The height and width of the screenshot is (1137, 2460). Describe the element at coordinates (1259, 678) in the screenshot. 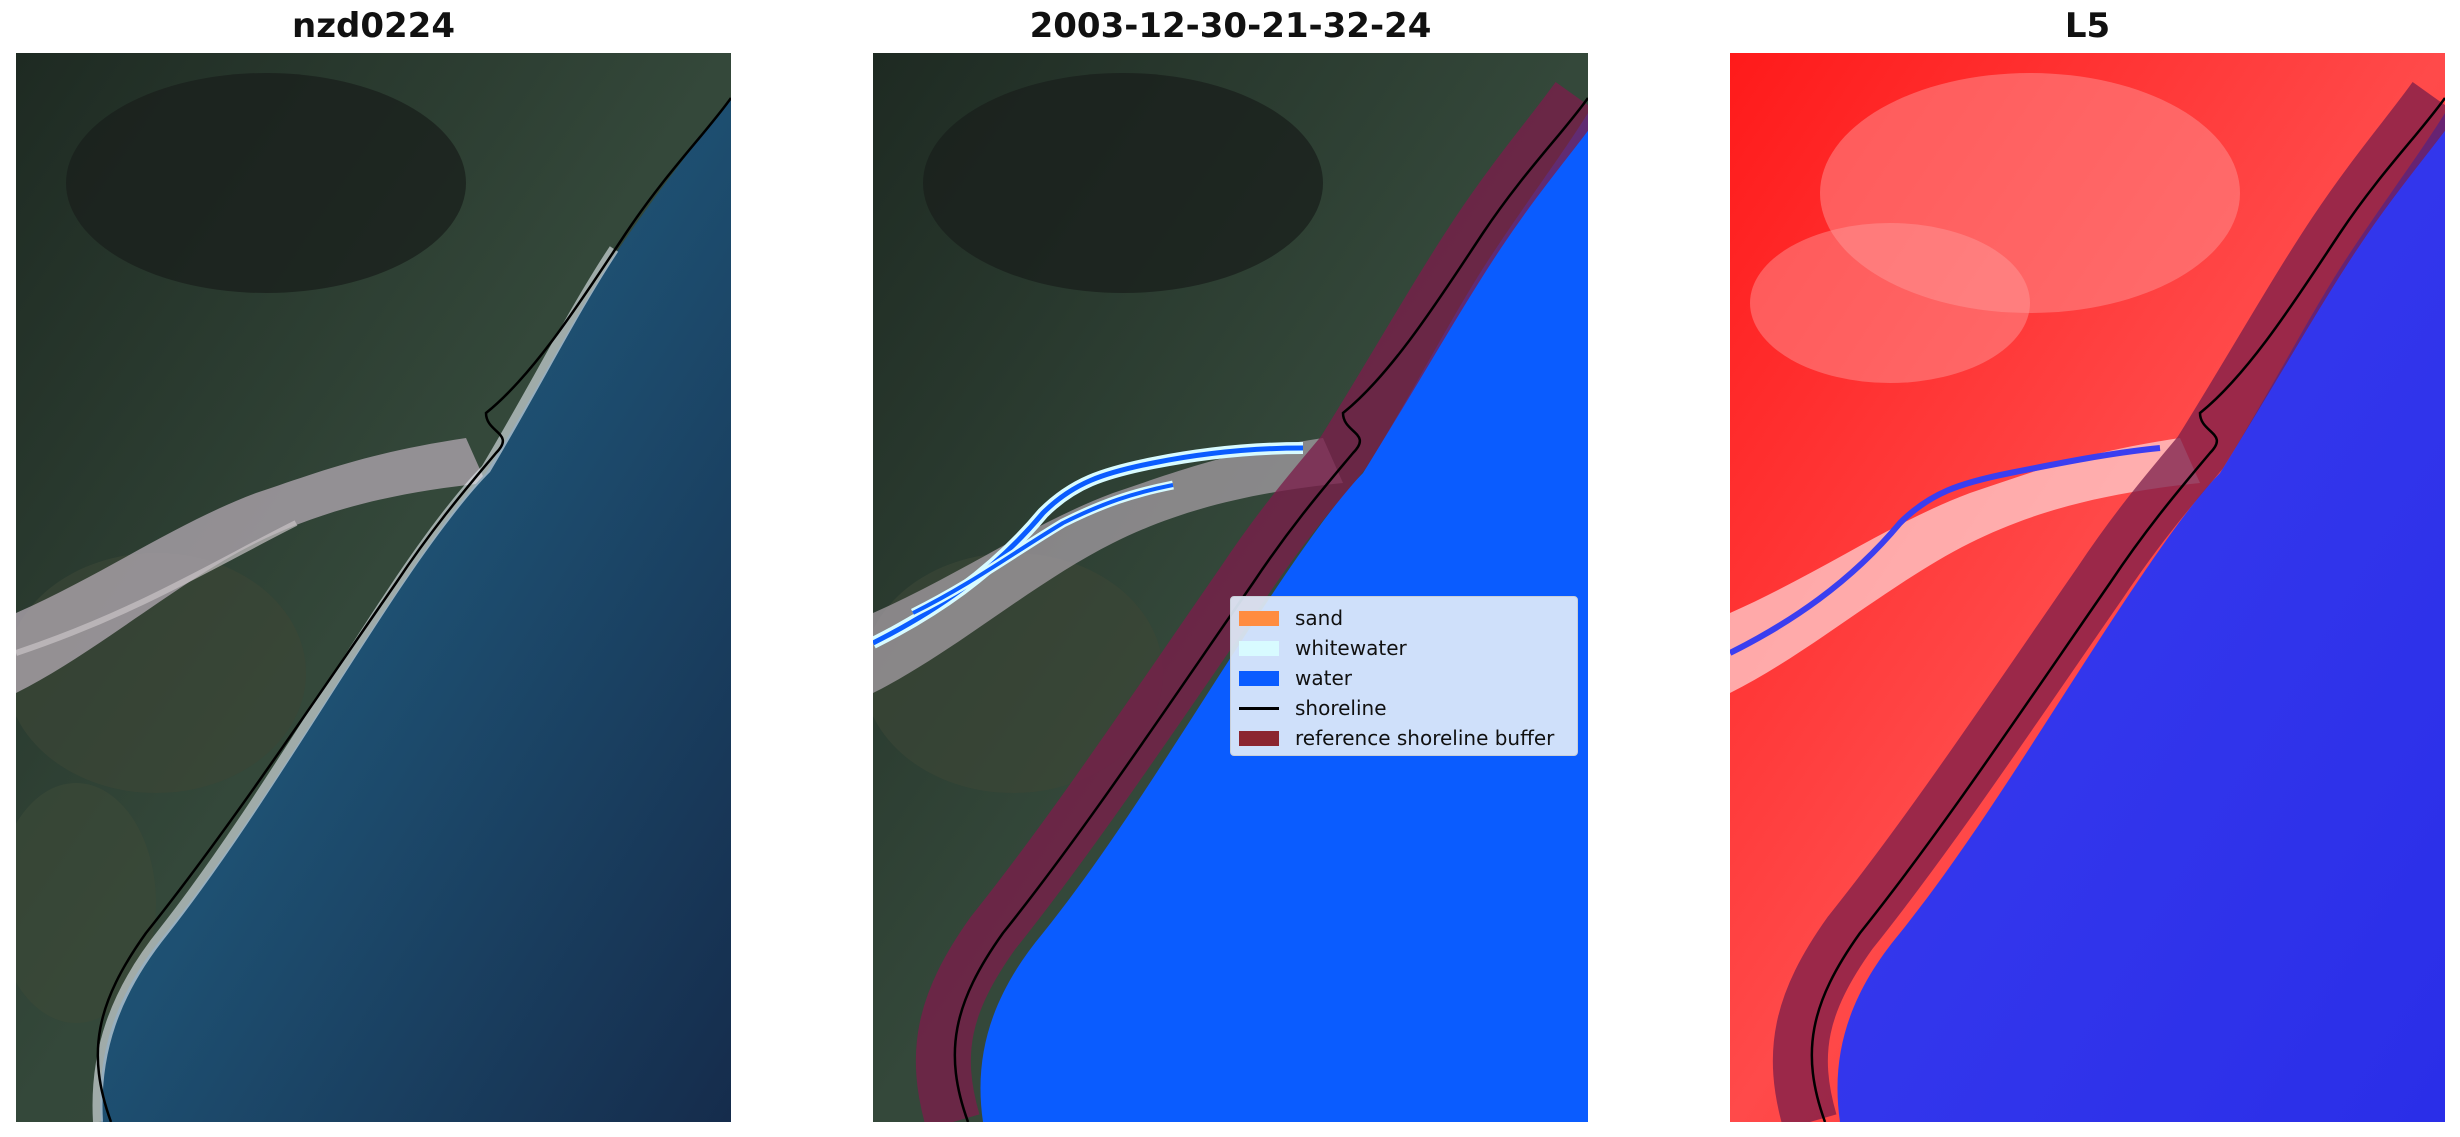

I see `water-swatch` at that location.